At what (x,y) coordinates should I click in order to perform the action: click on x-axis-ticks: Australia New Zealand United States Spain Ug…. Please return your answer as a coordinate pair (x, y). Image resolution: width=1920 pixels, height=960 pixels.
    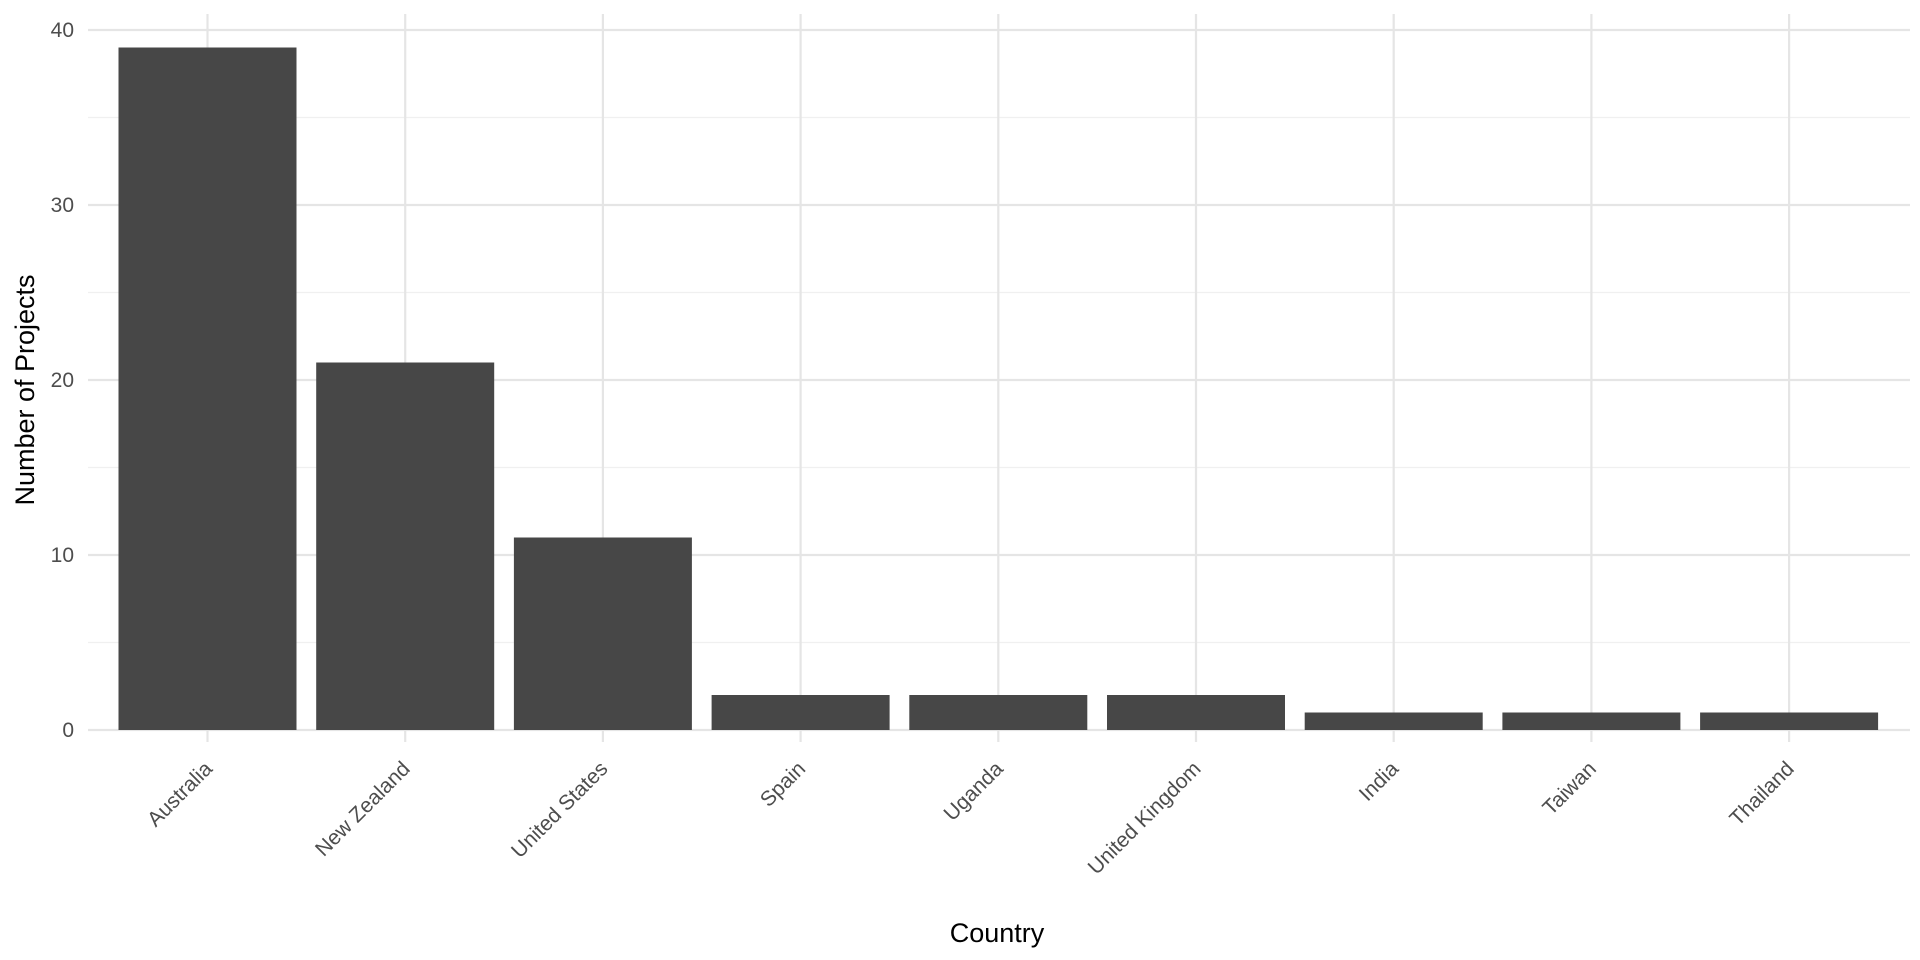
    Looking at the image, I should click on (971, 818).